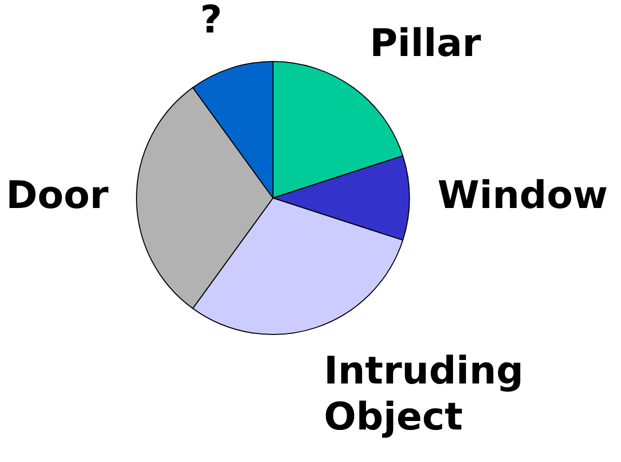 The image size is (621, 462). What do you see at coordinates (57, 194) in the screenshot?
I see `slice-label: Door` at bounding box center [57, 194].